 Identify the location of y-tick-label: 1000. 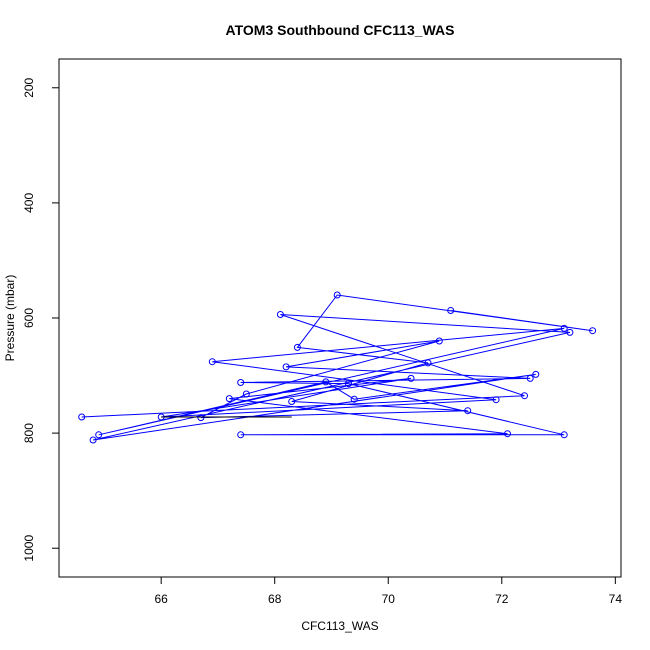
(29, 548).